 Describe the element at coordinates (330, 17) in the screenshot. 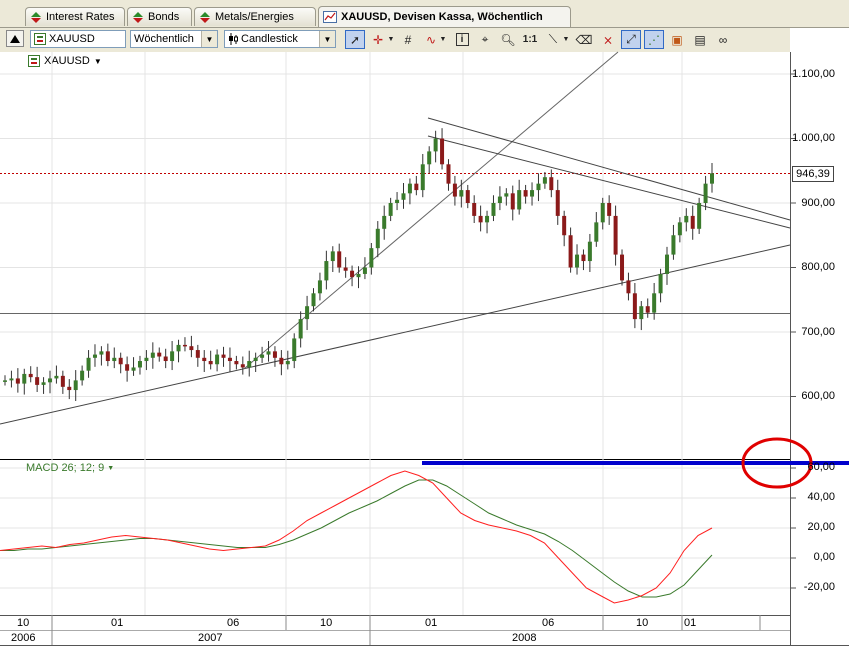

I see `chart-icon` at that location.